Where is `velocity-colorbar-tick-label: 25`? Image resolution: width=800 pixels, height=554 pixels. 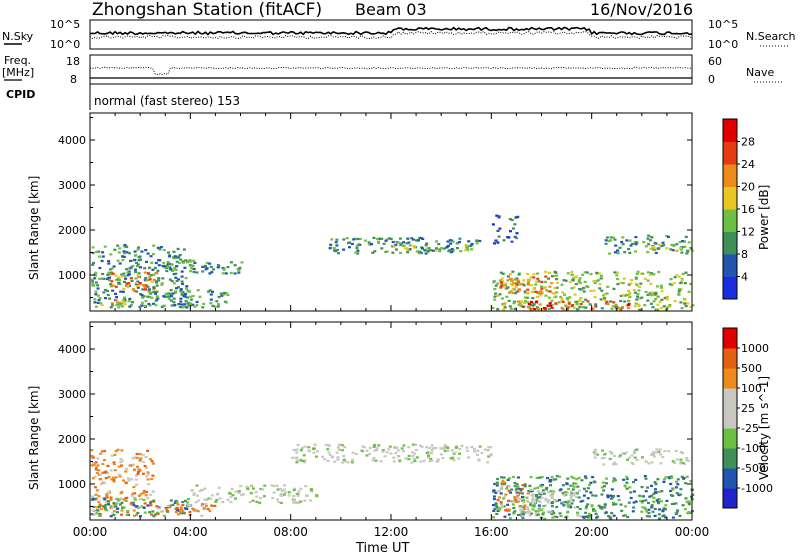
velocity-colorbar-tick-label: 25 is located at coordinates (748, 408).